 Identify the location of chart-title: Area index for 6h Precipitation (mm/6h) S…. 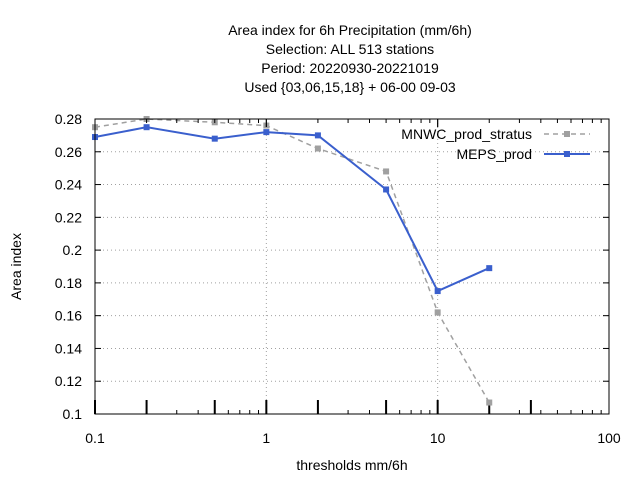
(350, 58).